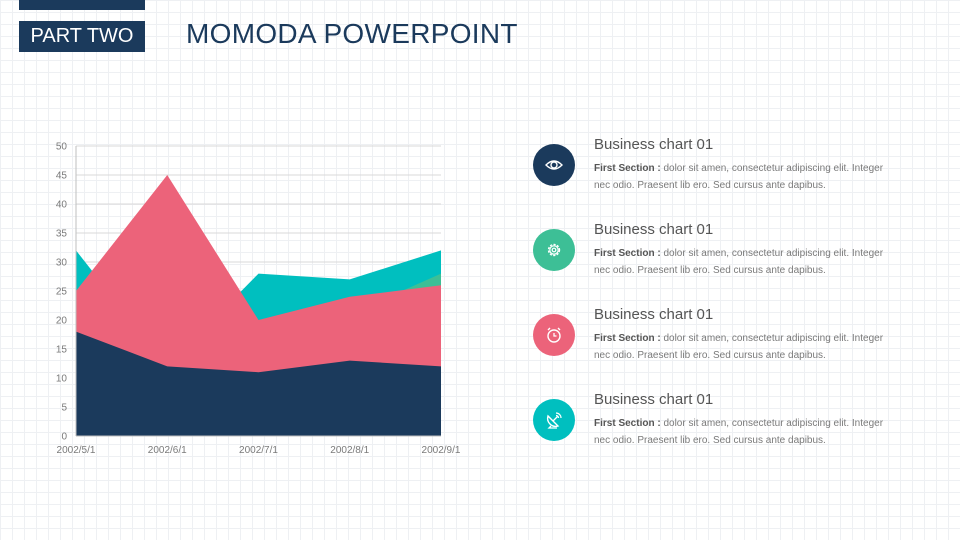  Describe the element at coordinates (258, 450) in the screenshot. I see `x-tick-label: 2002/7/1` at that location.